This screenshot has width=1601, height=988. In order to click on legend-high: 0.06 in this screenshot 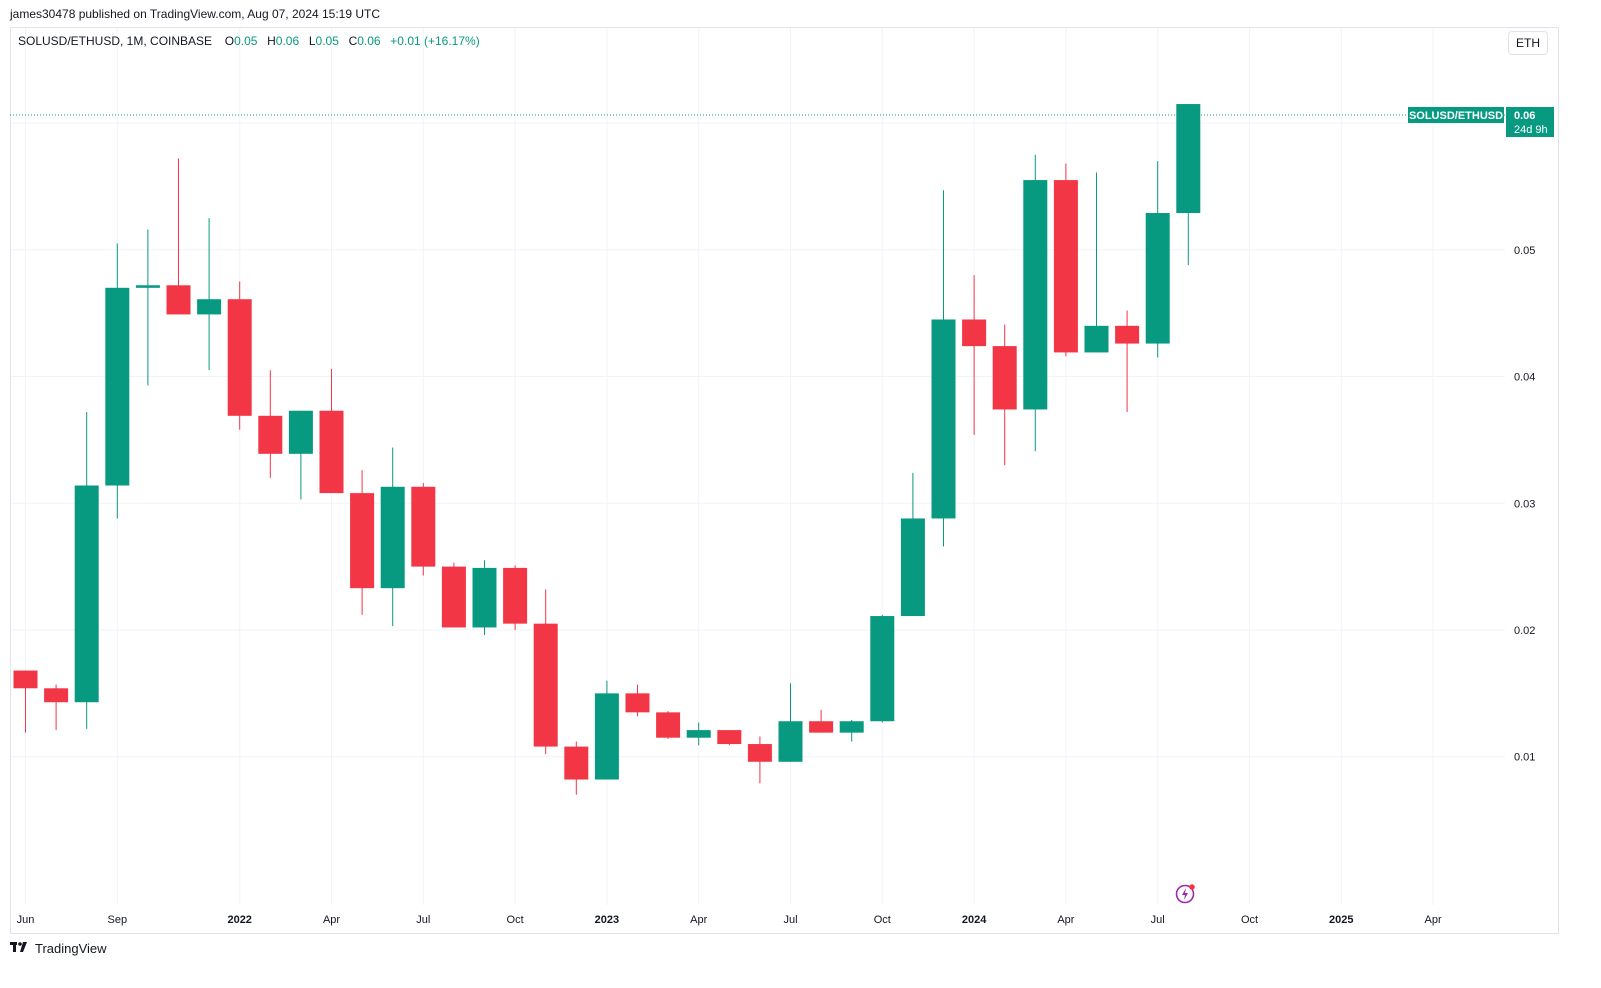, I will do `click(287, 41)`.